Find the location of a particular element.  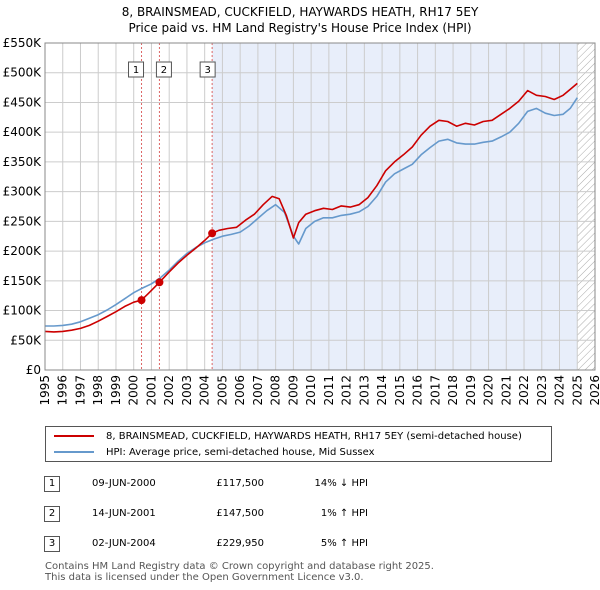

x-tick-label: 2006 is located at coordinates (240, 390).